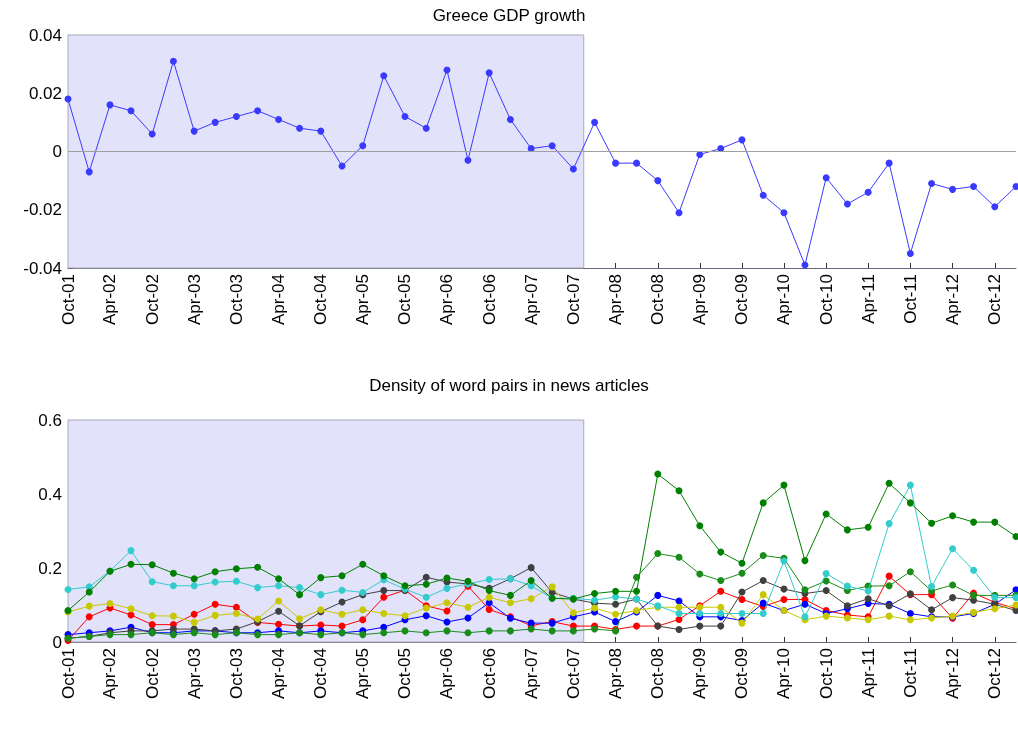 The image size is (1018, 744). I want to click on chart-title: Greece GDP growth, so click(509, 15).